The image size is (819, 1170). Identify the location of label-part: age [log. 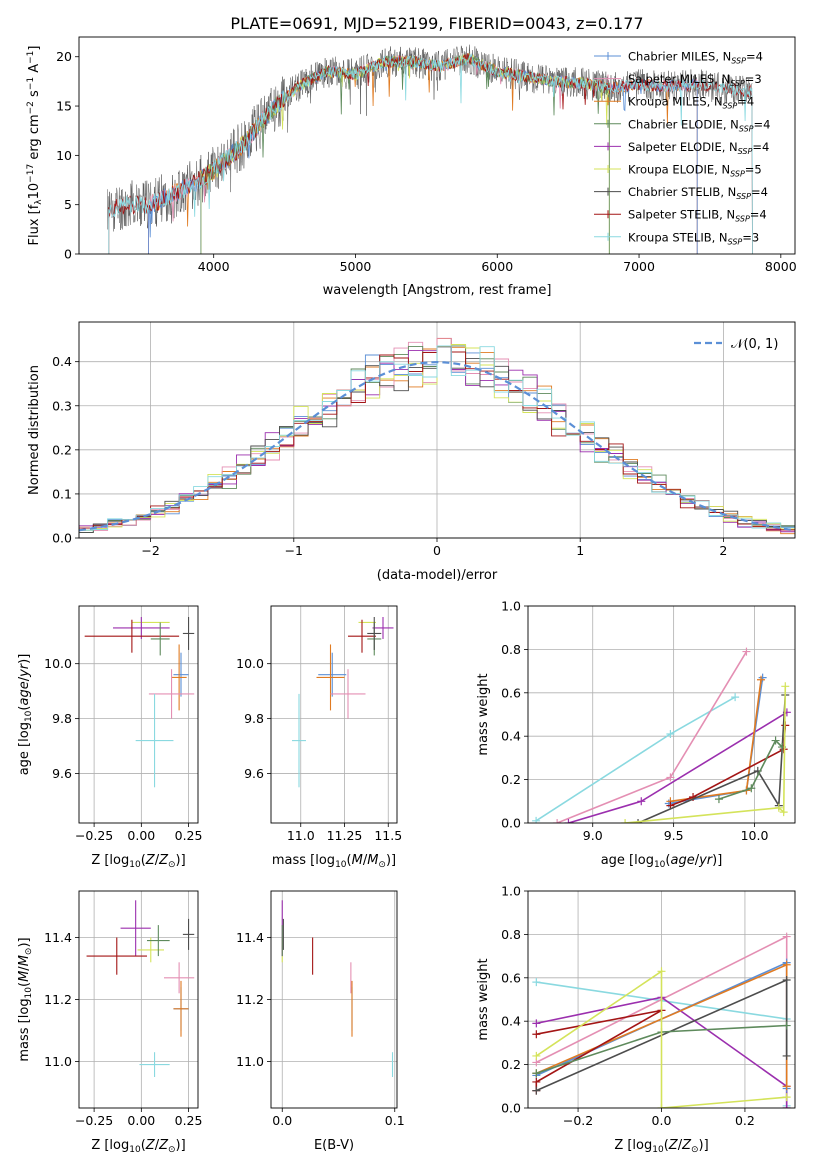
(627, 860).